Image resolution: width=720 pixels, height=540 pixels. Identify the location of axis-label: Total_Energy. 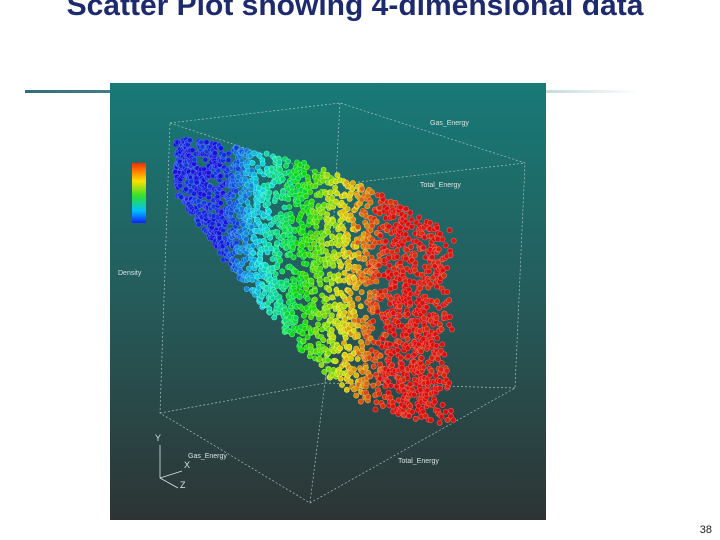
(440, 185).